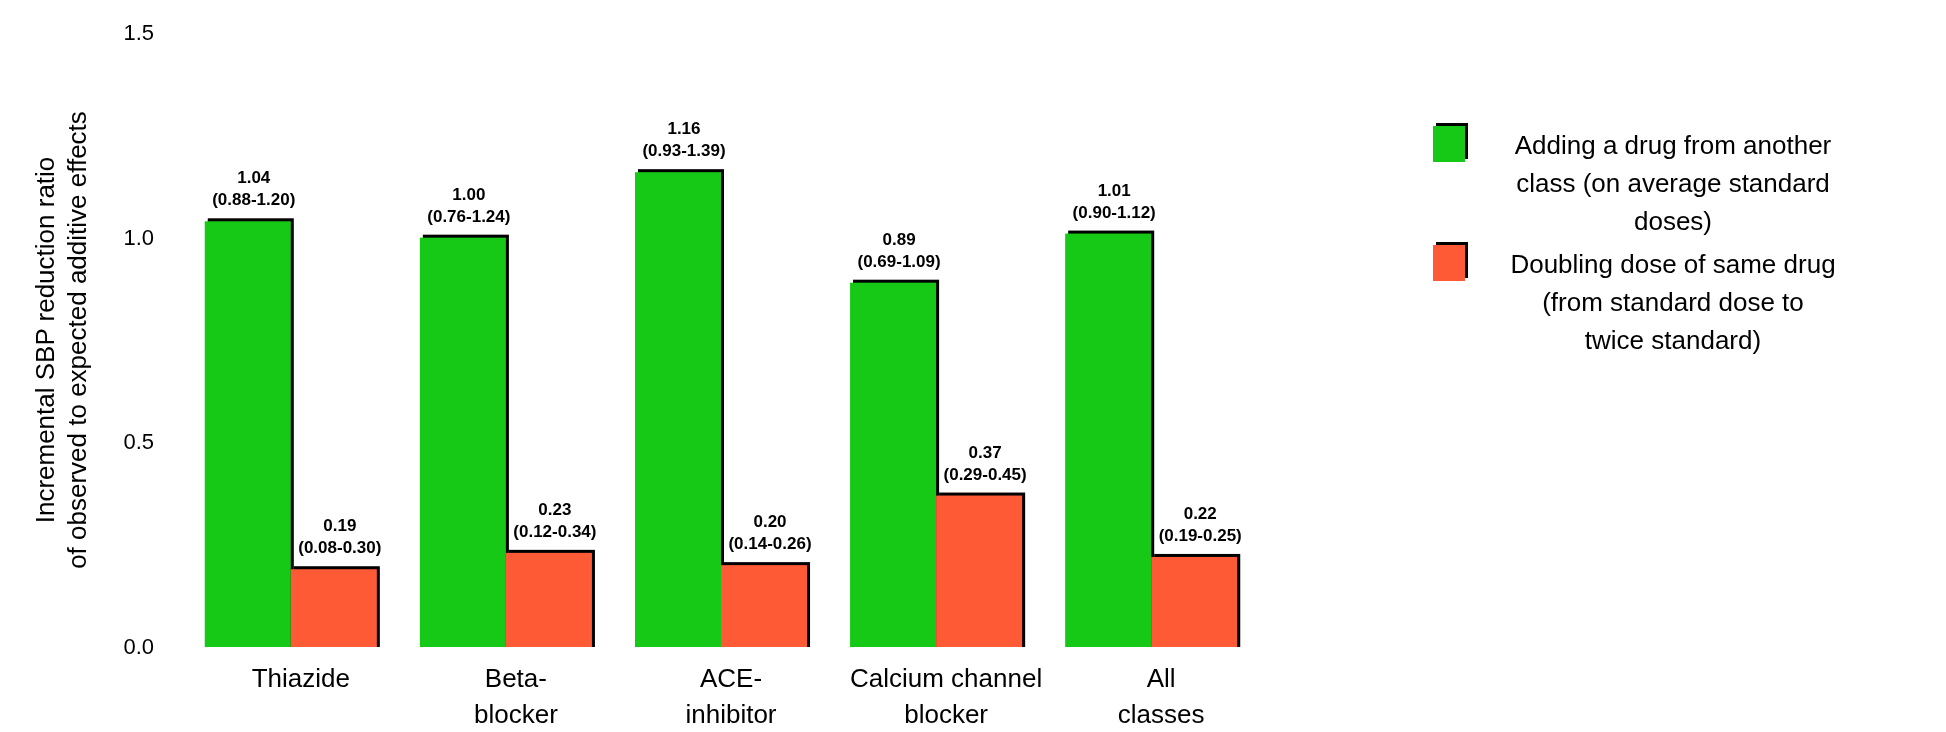  Describe the element at coordinates (254, 189) in the screenshot. I see `data-label: 1.04 (0.88-1.20)` at that location.